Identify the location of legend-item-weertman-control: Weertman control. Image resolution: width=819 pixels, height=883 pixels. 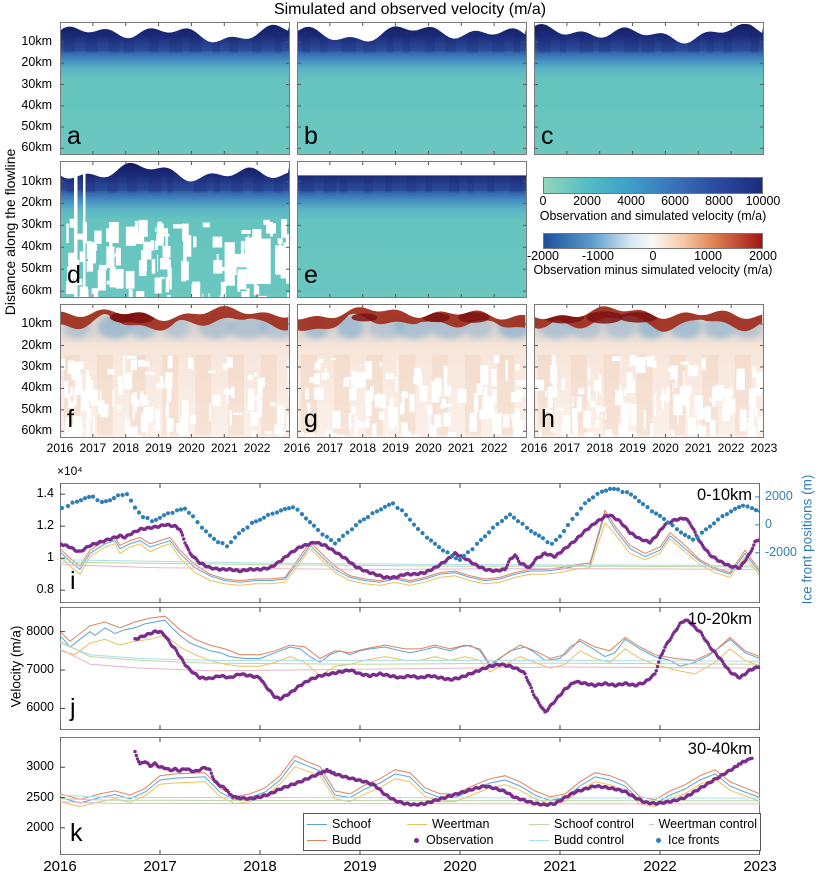
(703, 824).